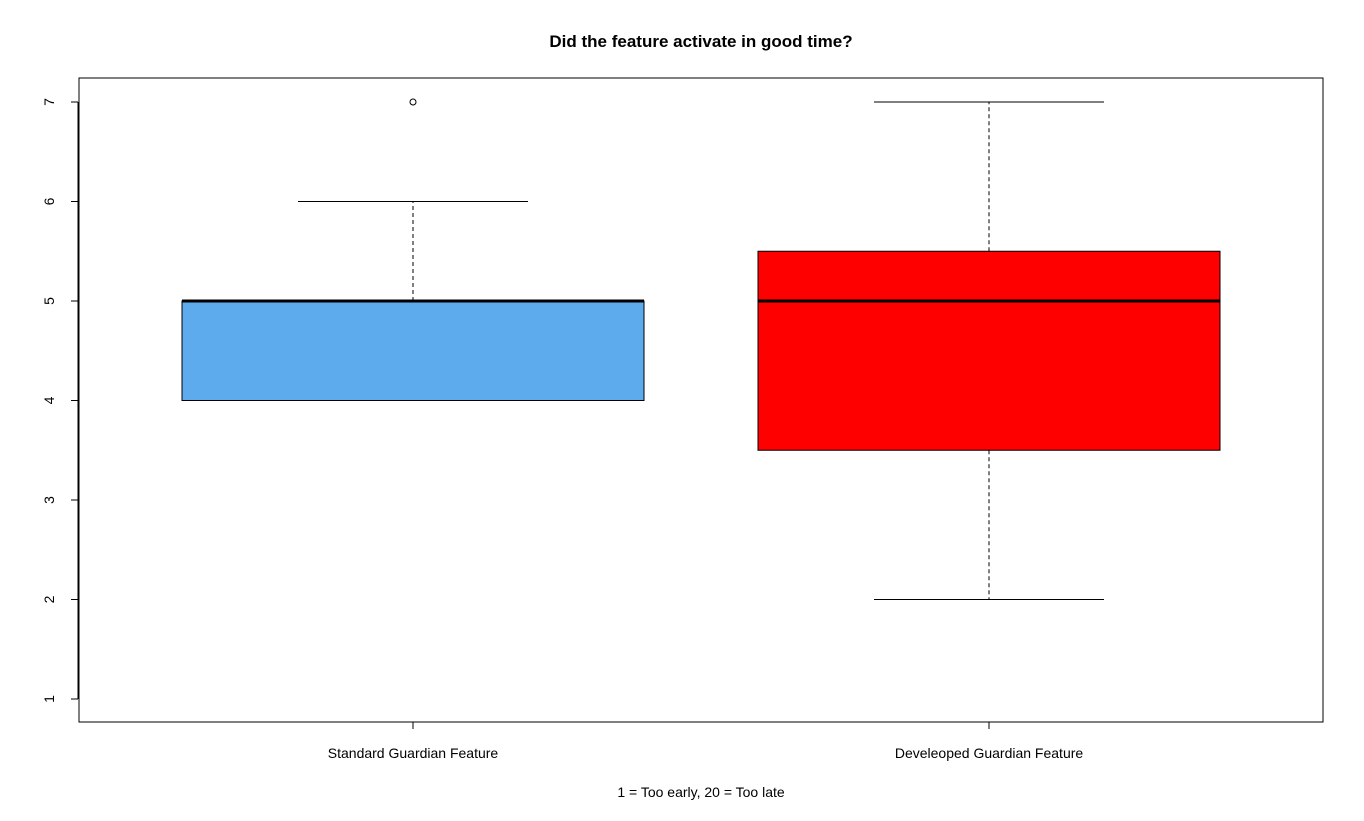 The width and height of the screenshot is (1364, 821). I want to click on y-tick-label: 2, so click(49, 599).